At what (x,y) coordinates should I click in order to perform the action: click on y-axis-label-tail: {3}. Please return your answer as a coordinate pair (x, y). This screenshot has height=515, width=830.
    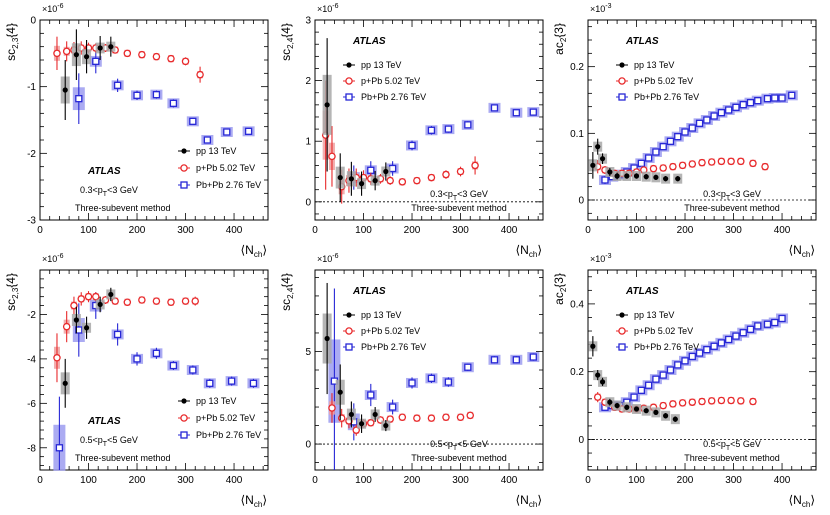
    Looking at the image, I should click on (559, 30).